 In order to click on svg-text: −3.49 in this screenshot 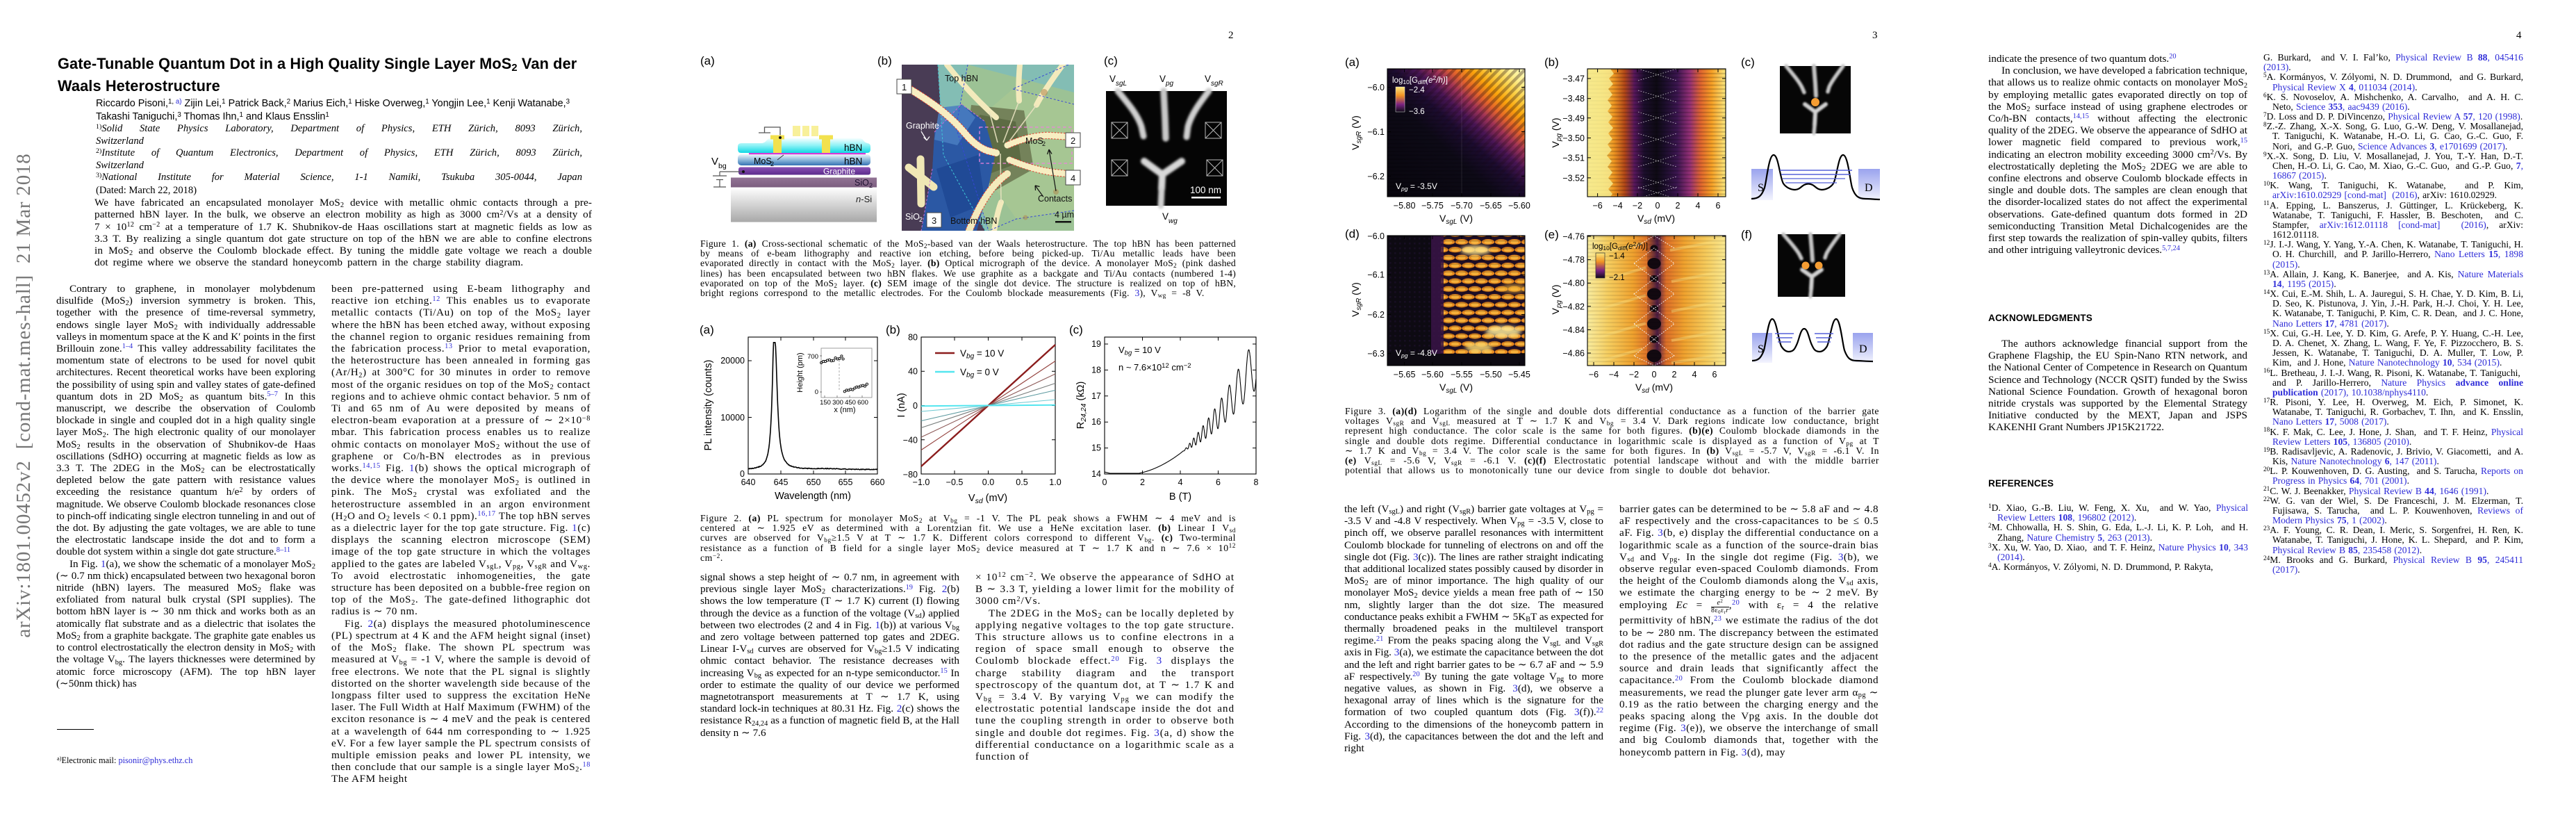, I will do `click(1574, 118)`.